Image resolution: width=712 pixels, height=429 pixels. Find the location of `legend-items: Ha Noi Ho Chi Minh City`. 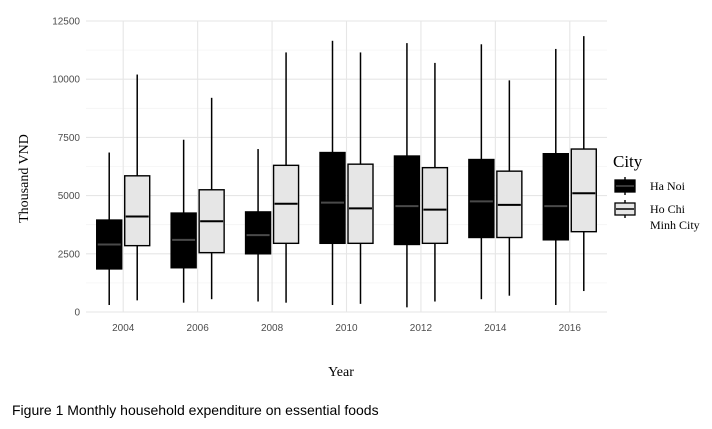

legend-items: Ha Noi Ho Chi Minh City is located at coordinates (657, 204).